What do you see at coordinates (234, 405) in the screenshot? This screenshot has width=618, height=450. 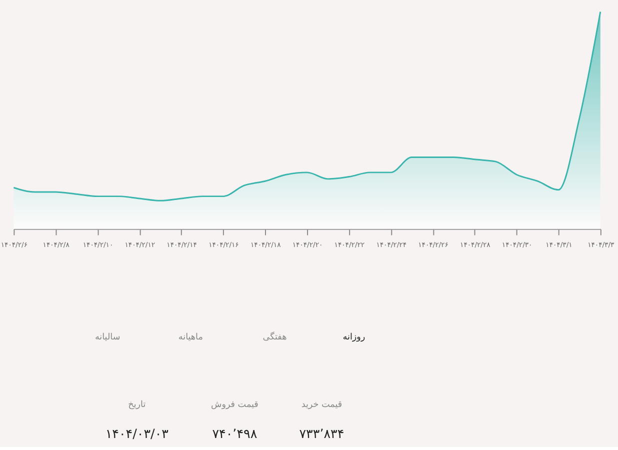 I see `text: قیمت فروش` at bounding box center [234, 405].